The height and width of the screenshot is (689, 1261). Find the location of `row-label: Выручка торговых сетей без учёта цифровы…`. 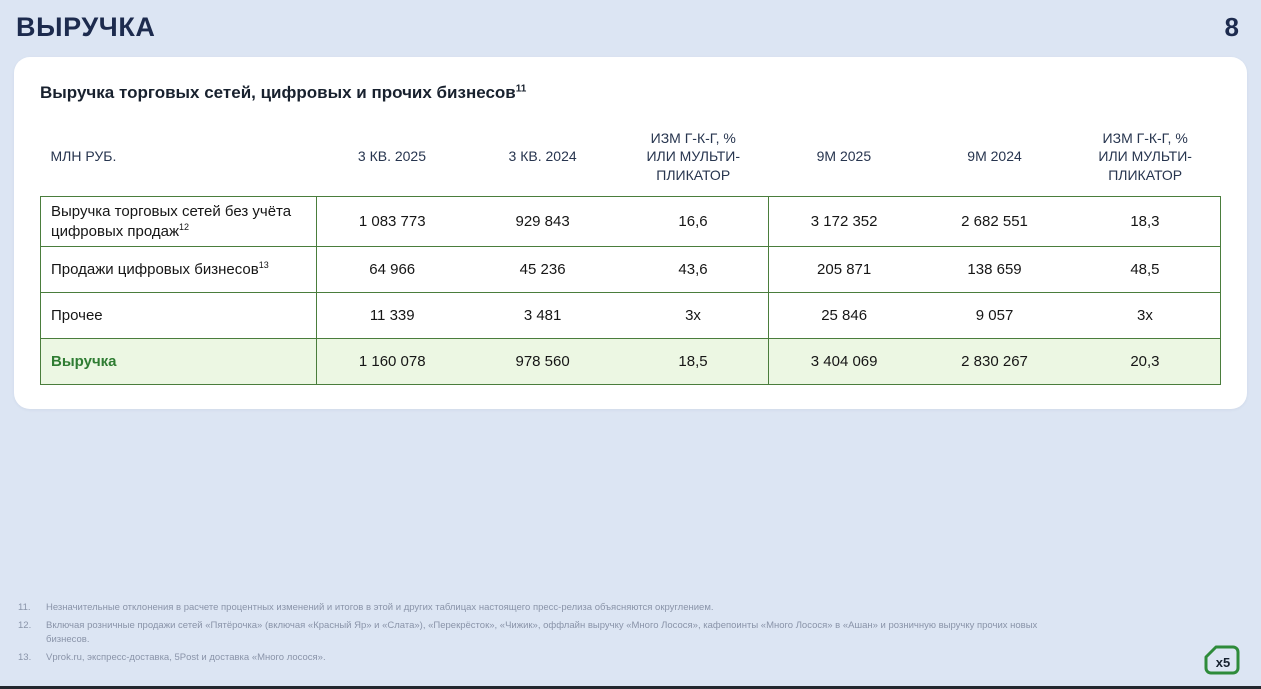

row-label: Выручка торговых сетей без учёта цифровы… is located at coordinates (178, 221).